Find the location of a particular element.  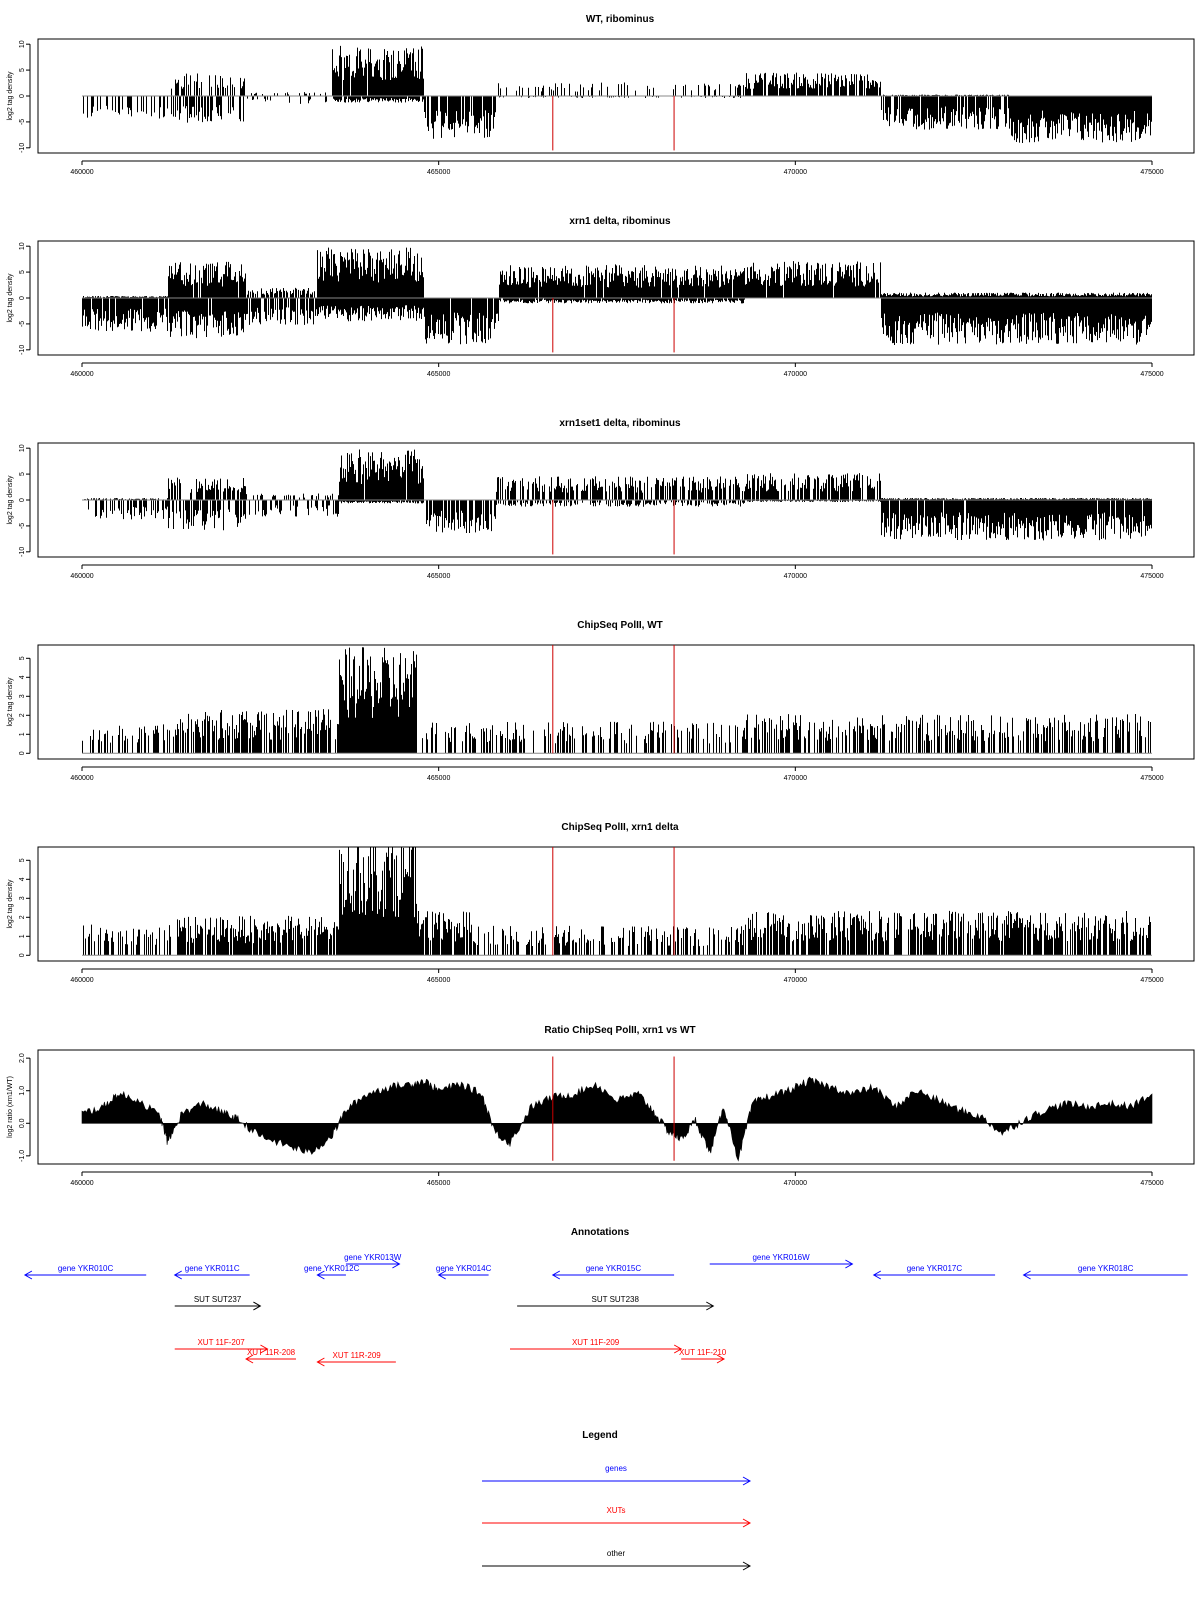

y-tick-label: 2 is located at coordinates (22, 715).